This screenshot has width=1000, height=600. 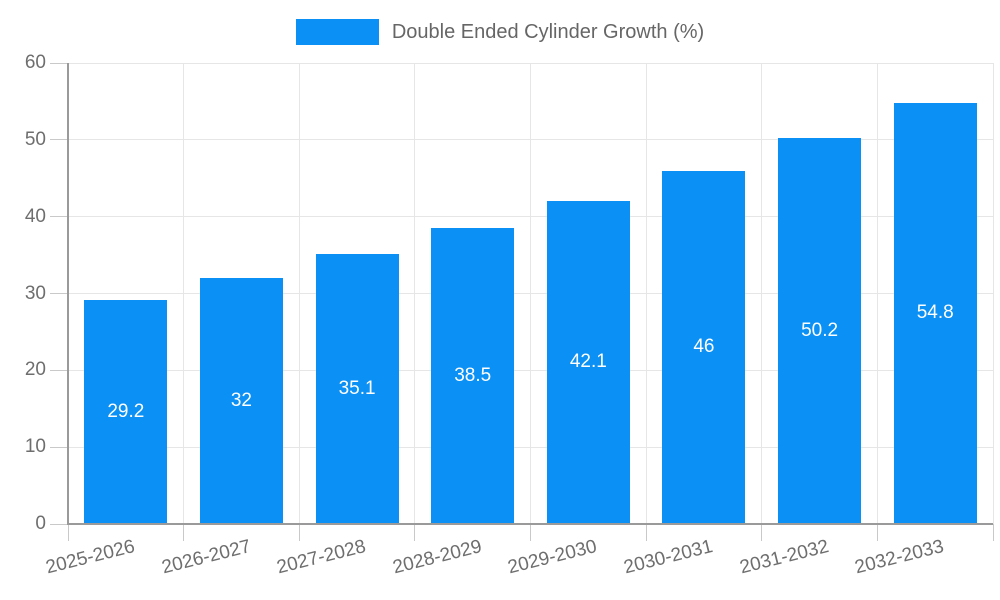 What do you see at coordinates (90, 557) in the screenshot?
I see `x-tick-label: 2025-2026` at bounding box center [90, 557].